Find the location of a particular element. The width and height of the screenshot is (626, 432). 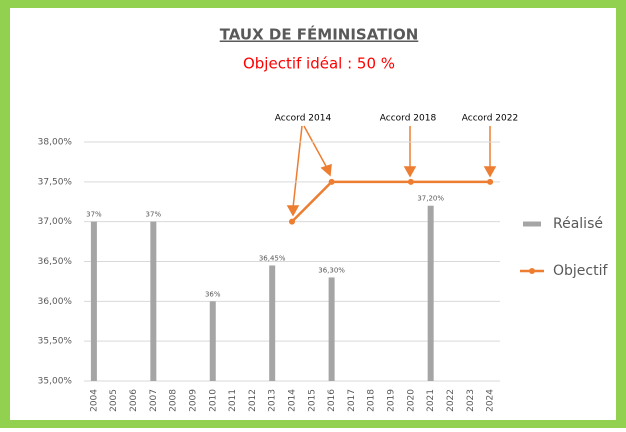

x-tick-label: 2019 is located at coordinates (392, 400).